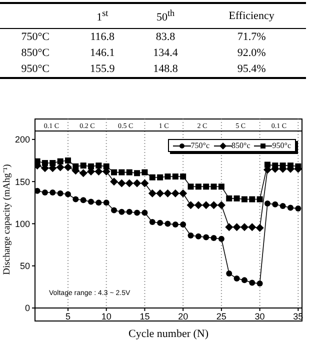 This screenshot has width=309, height=348. I want to click on category-label: 1$^{st}$, so click(102, 15).